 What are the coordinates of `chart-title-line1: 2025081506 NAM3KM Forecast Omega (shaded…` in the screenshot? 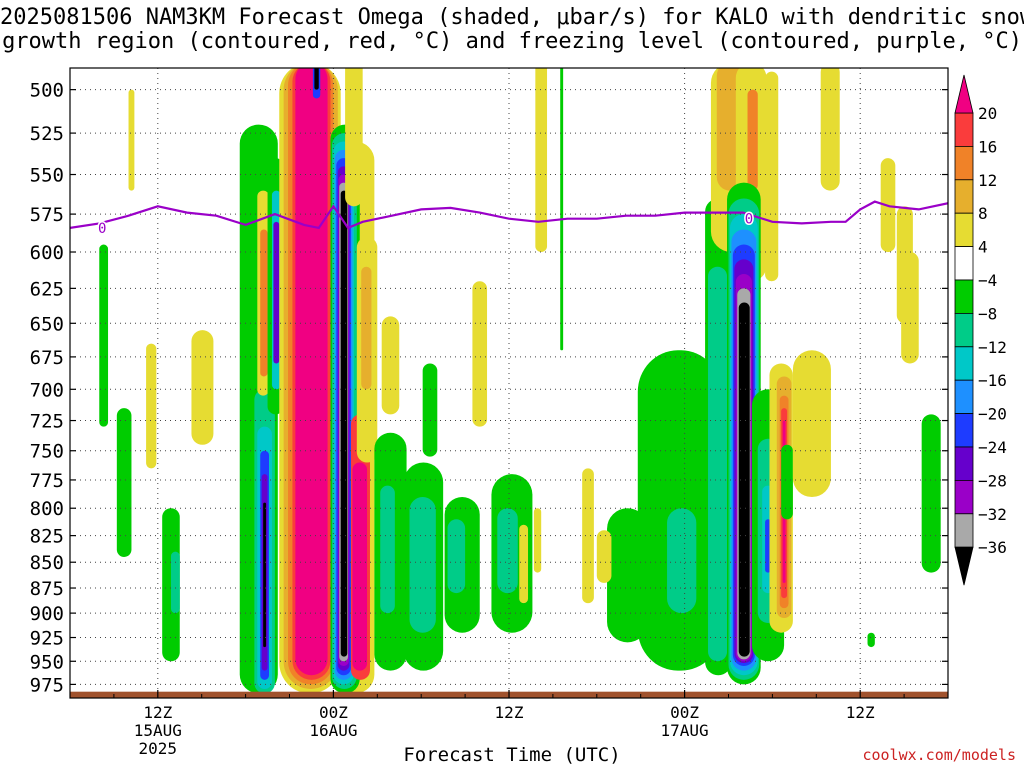 It's located at (512, 17).